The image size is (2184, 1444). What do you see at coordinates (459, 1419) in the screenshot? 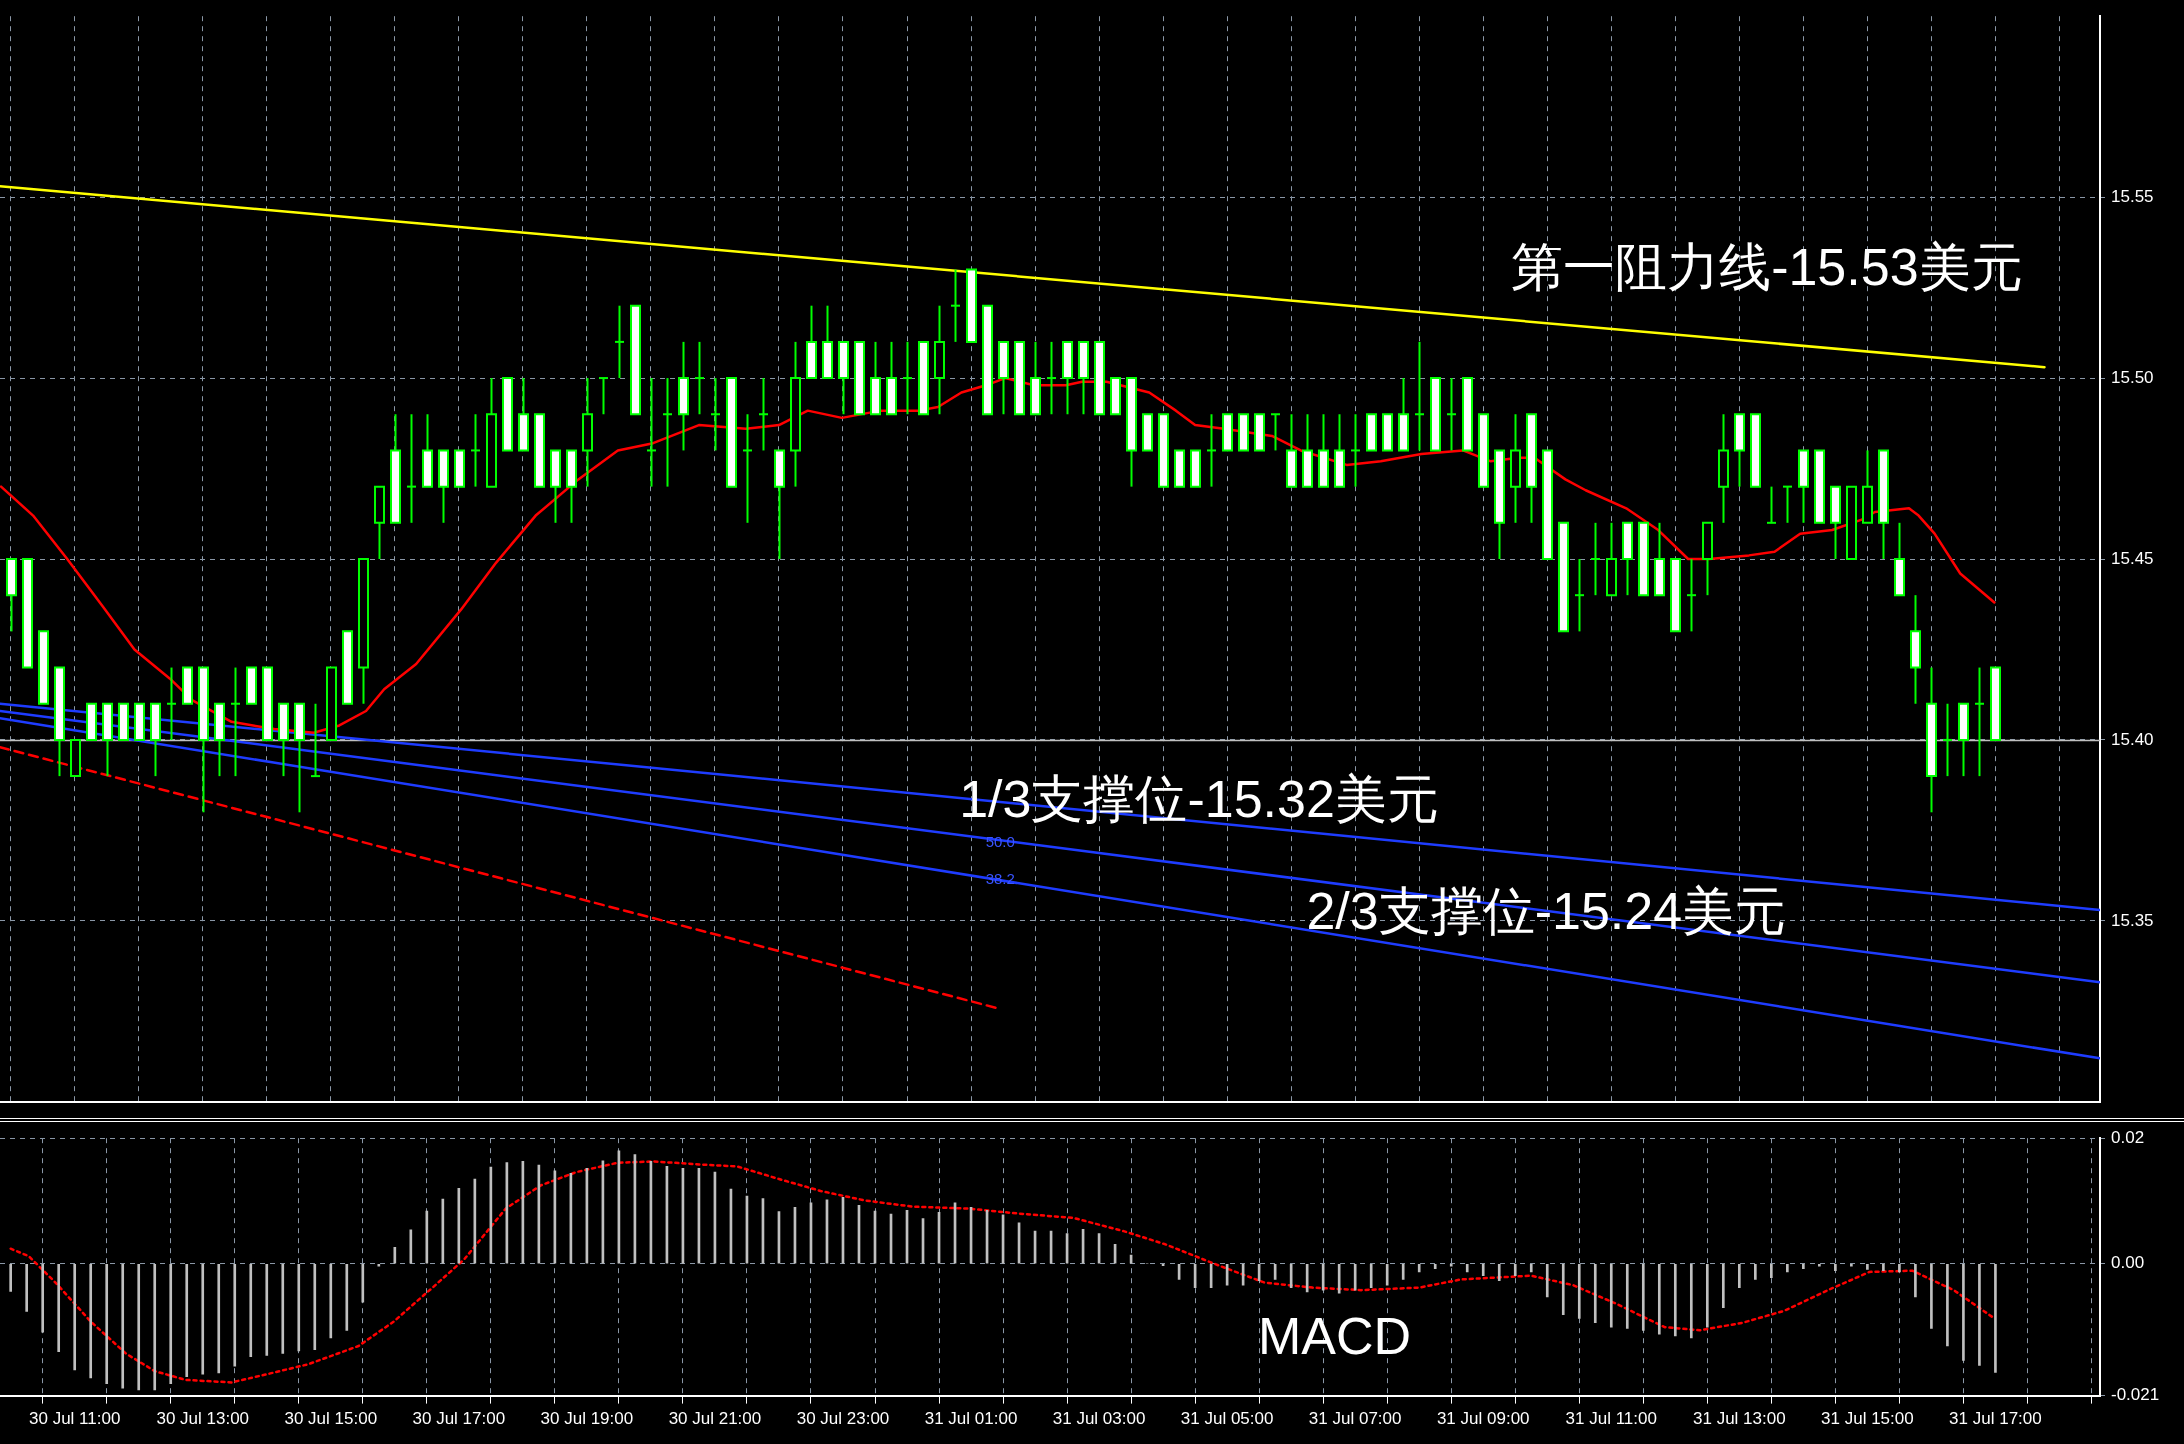
I see `x-tick-label: 30 Jul 17:00` at bounding box center [459, 1419].